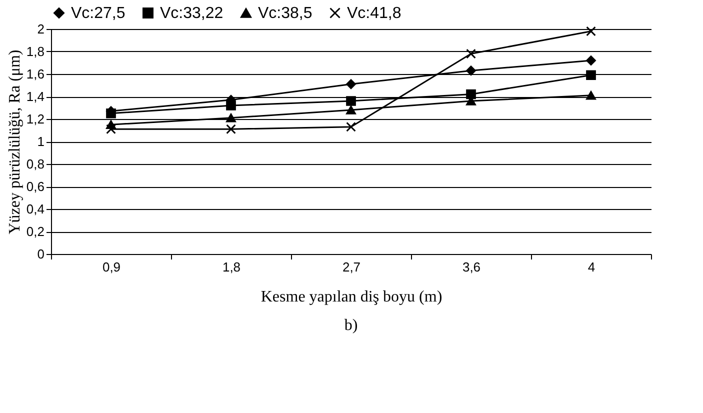  Describe the element at coordinates (15, 142) in the screenshot. I see `y-axis-title: Yüzey pürüzlülüğü, Ra (μm)` at that location.